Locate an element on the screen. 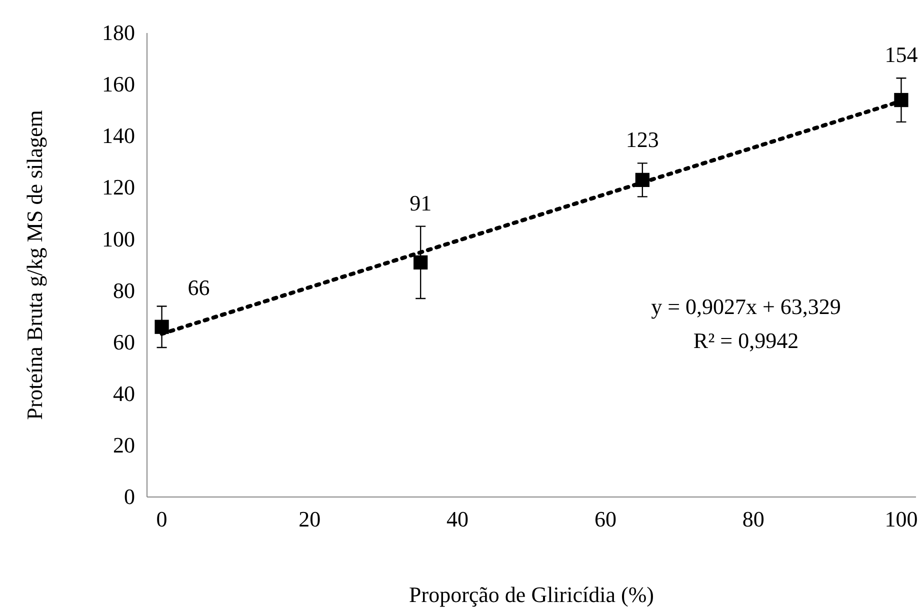  x-tick-label: 60 is located at coordinates (605, 519).